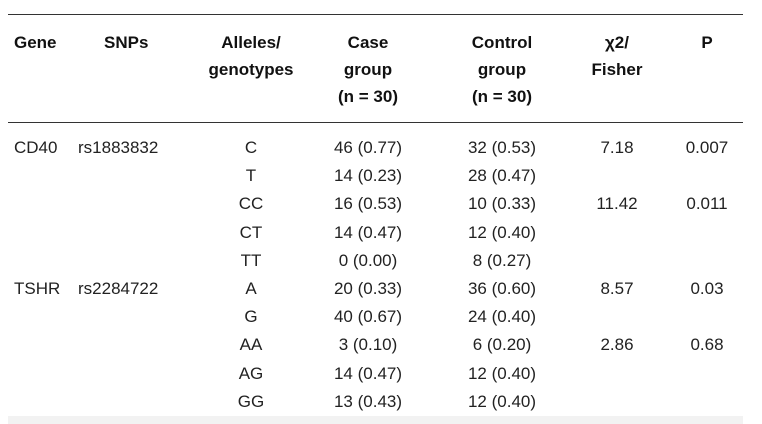  What do you see at coordinates (368, 401) in the screenshot?
I see `case-cell: 13 (0.43)` at bounding box center [368, 401].